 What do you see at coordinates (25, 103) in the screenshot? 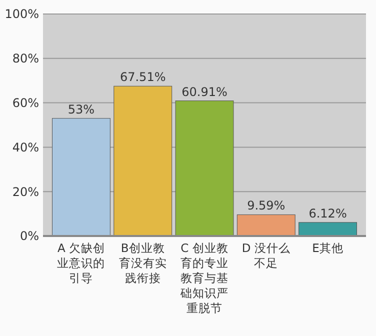
I see `y-tick-label: 60%` at bounding box center [25, 103].